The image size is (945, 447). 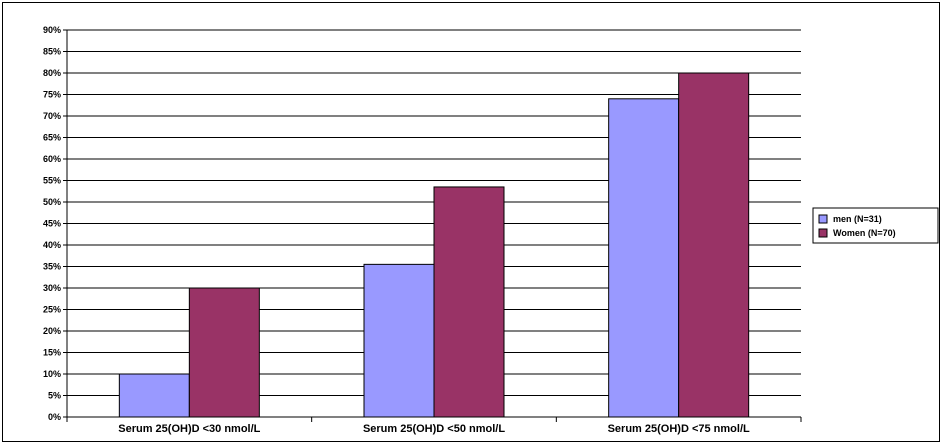 I want to click on legend: men (N=31) Women (N=70), so click(x=875, y=225).